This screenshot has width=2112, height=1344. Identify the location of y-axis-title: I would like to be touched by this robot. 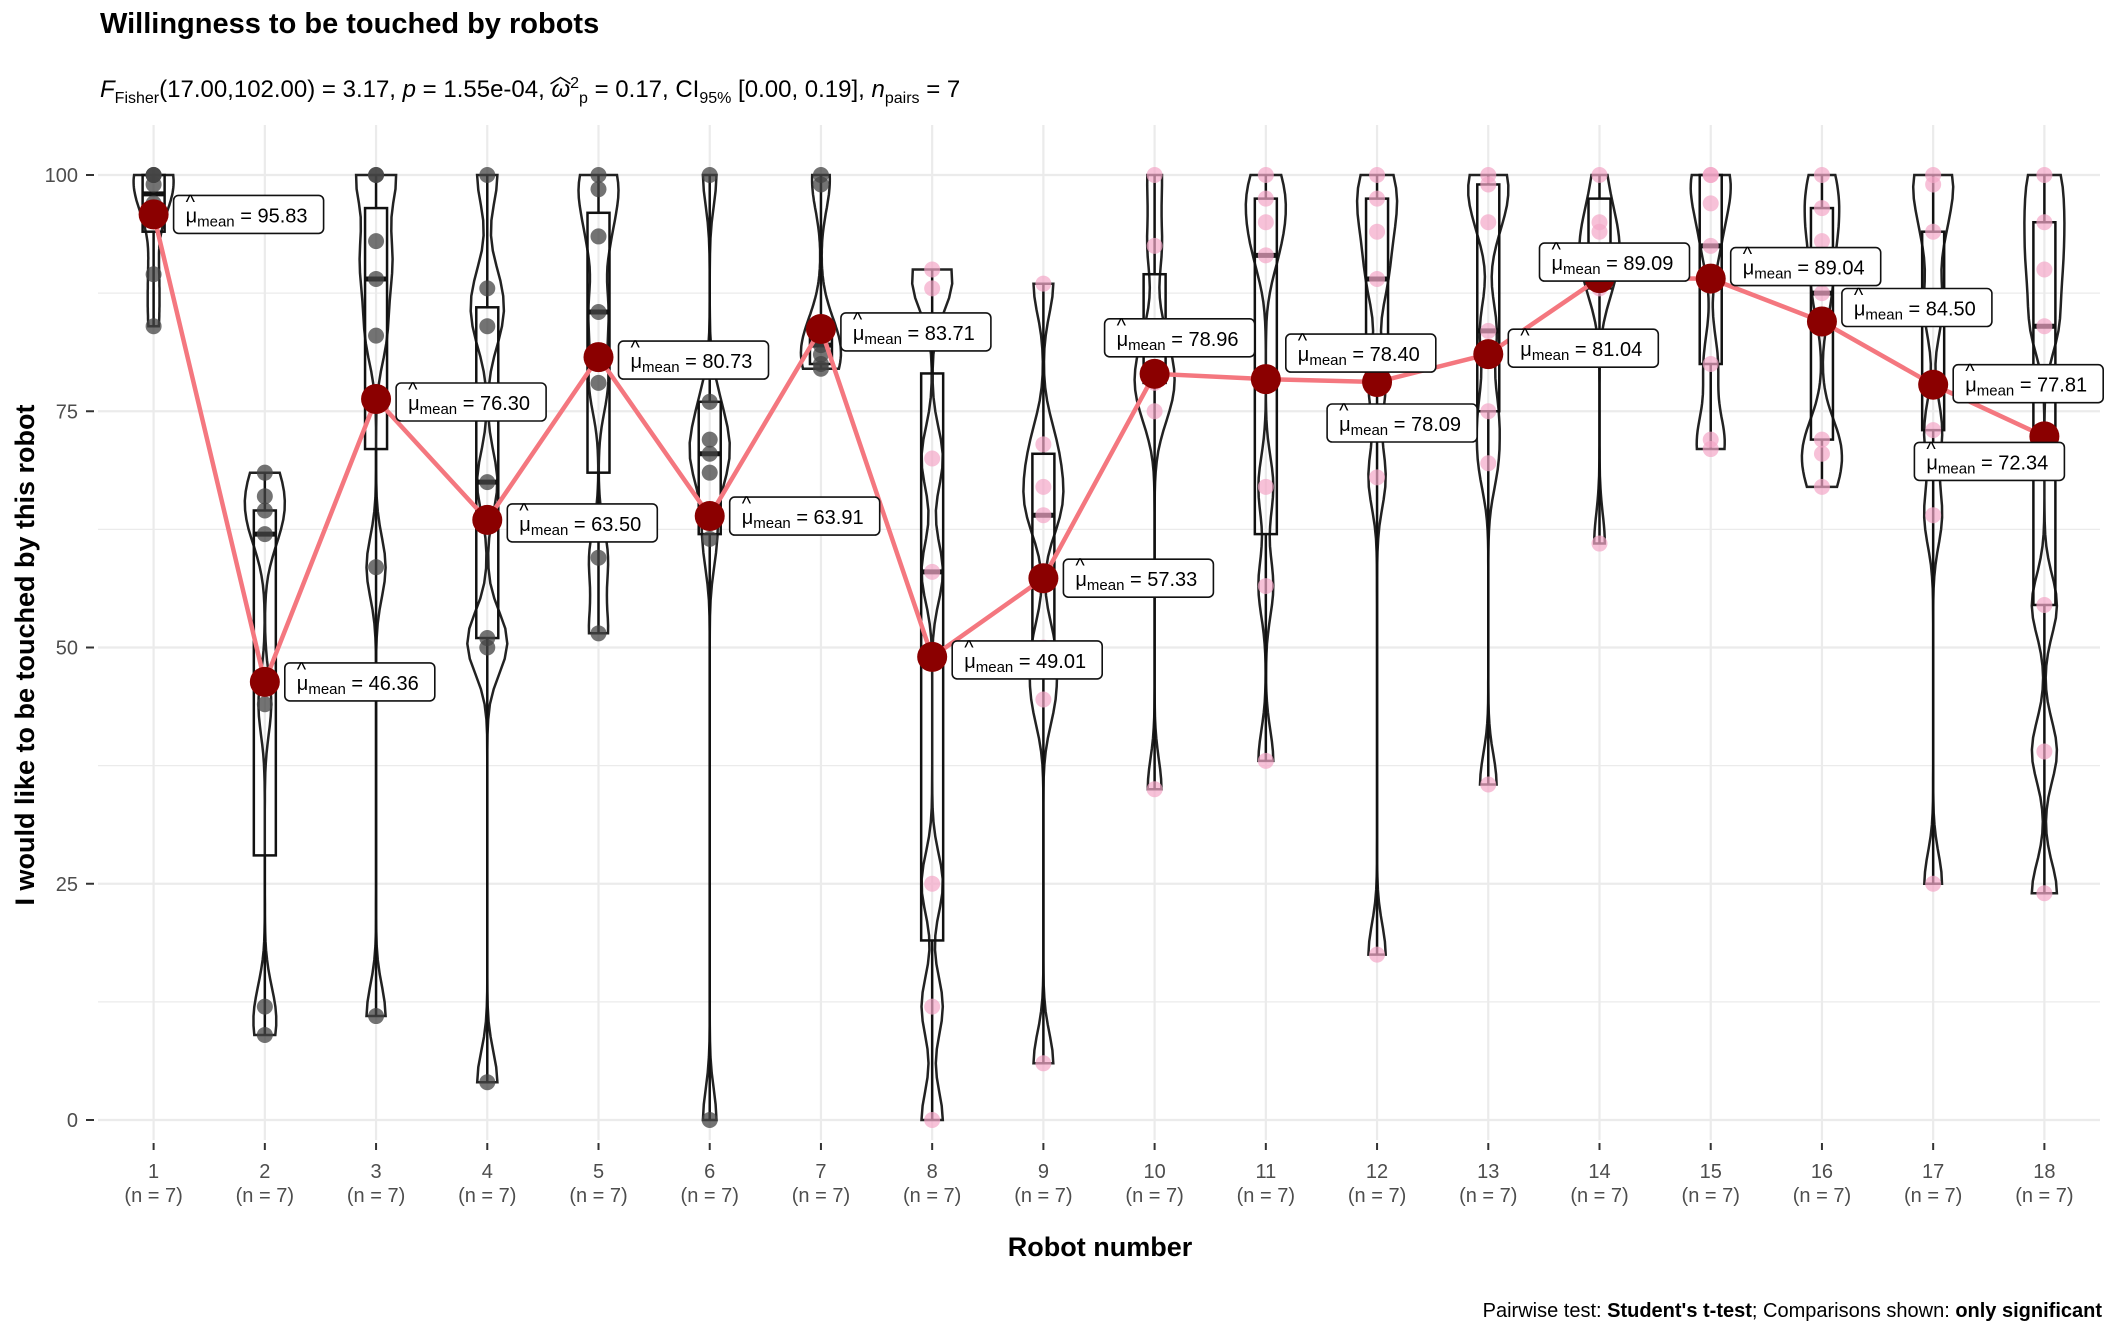
(25, 654).